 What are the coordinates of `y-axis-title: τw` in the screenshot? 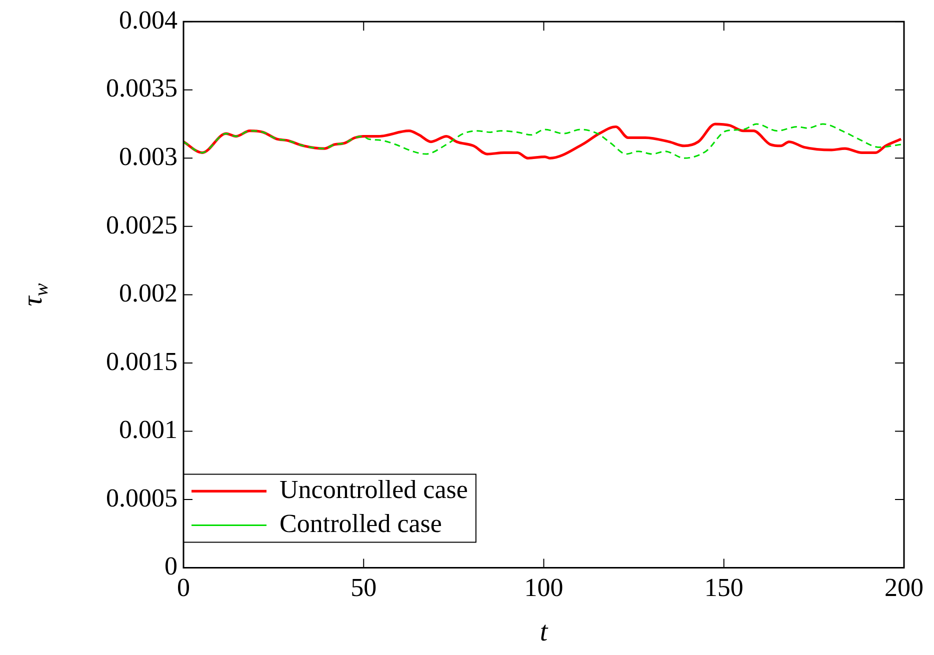 It's located at (35, 294).